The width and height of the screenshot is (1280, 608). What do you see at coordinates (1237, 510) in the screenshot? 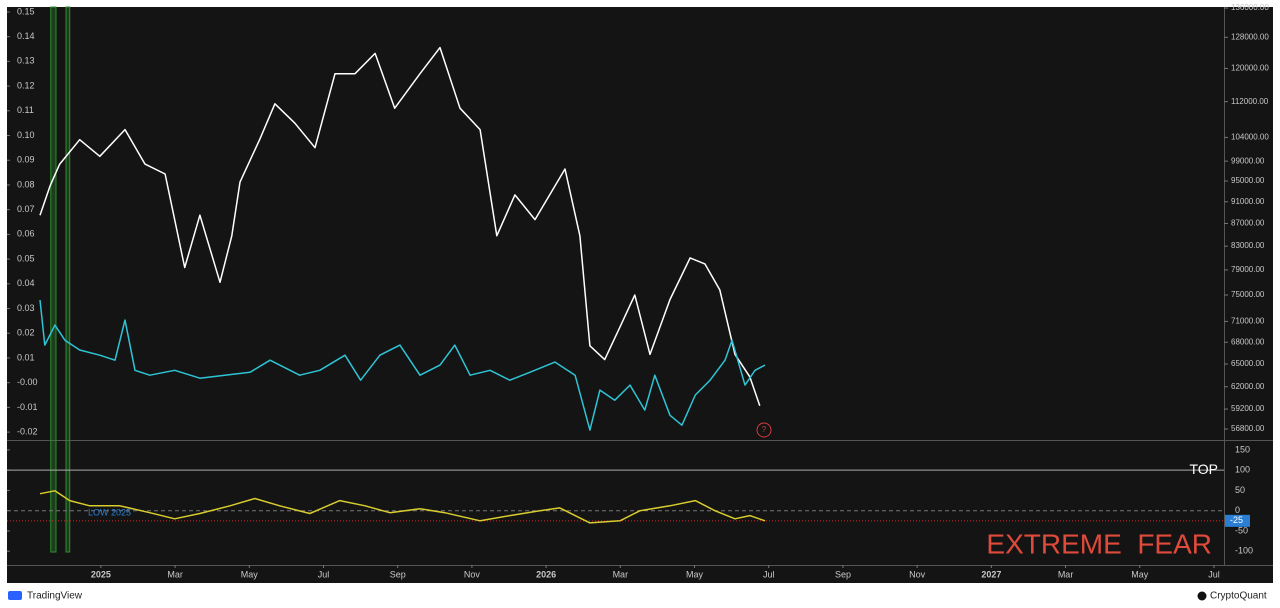
I see `y-tick-label: 0` at bounding box center [1237, 510].